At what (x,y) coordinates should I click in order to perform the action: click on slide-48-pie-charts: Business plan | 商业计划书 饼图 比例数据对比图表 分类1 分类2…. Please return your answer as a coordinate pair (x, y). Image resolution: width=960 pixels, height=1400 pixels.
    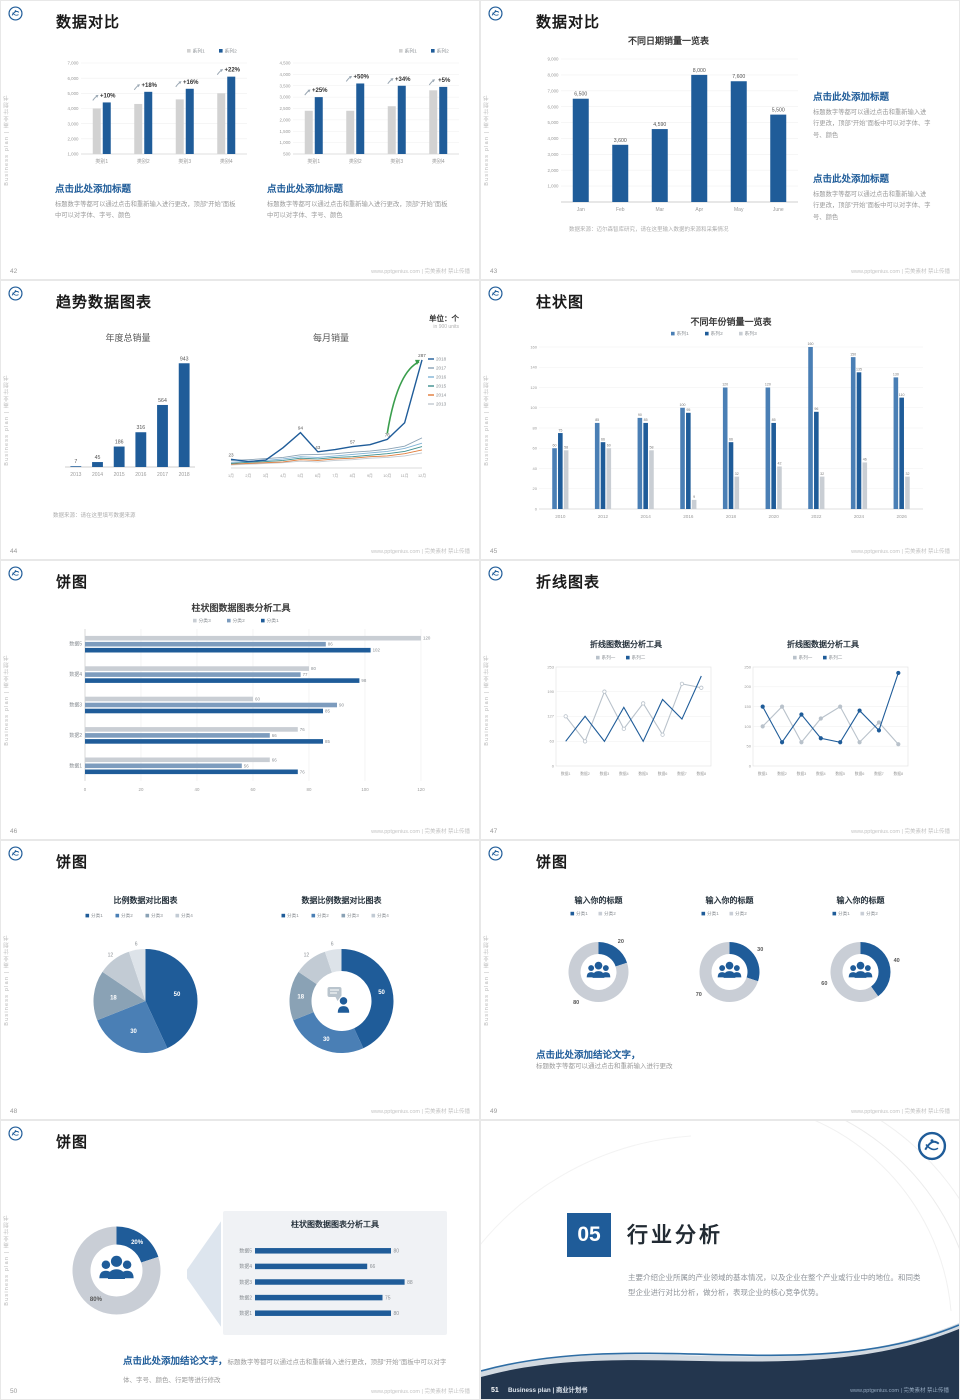
    Looking at the image, I should click on (240, 980).